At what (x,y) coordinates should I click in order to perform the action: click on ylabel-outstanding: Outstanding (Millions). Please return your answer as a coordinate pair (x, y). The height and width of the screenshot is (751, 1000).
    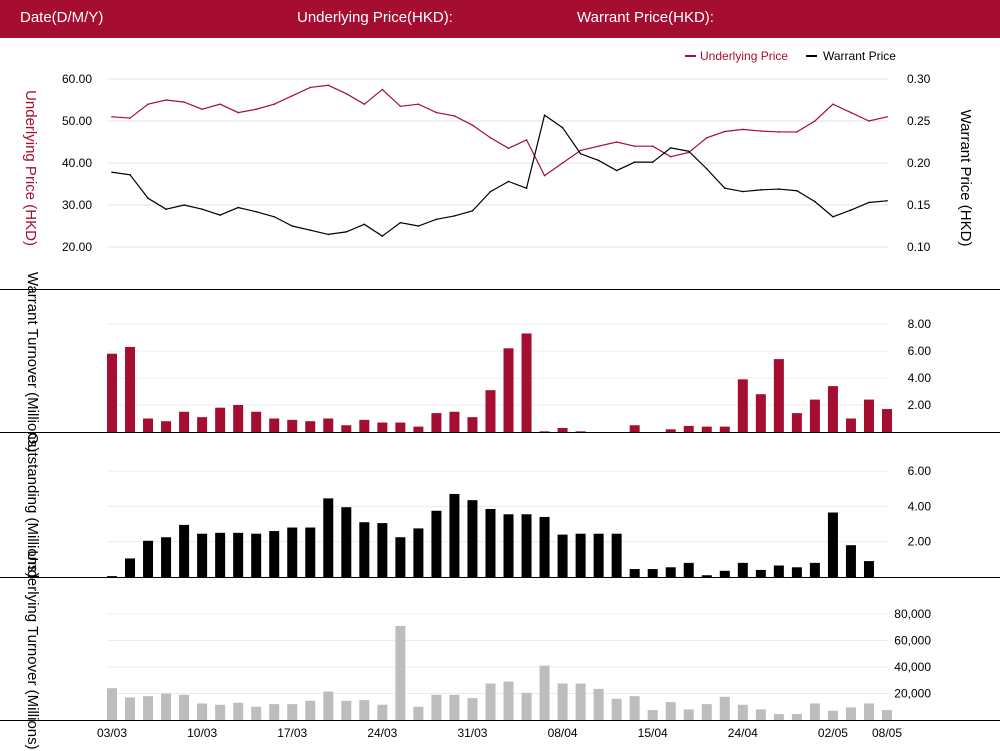
    Looking at the image, I should click on (32, 504).